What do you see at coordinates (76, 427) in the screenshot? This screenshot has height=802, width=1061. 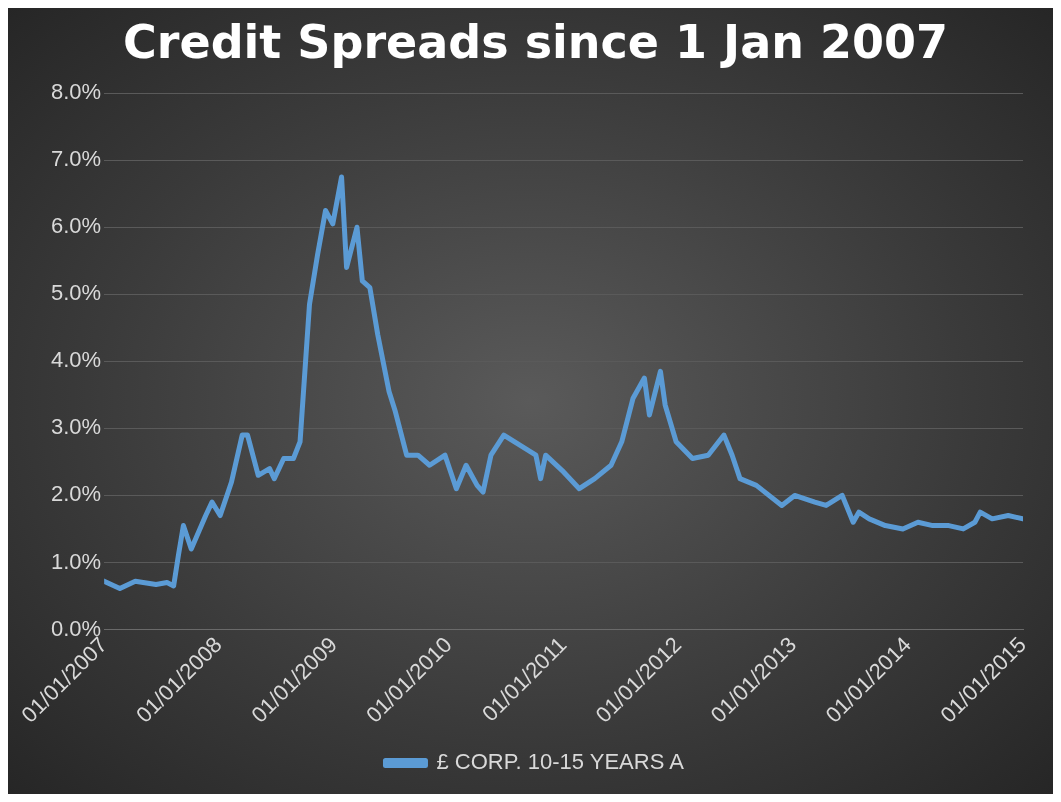 I see `y-tick-label: 3.0%` at bounding box center [76, 427].